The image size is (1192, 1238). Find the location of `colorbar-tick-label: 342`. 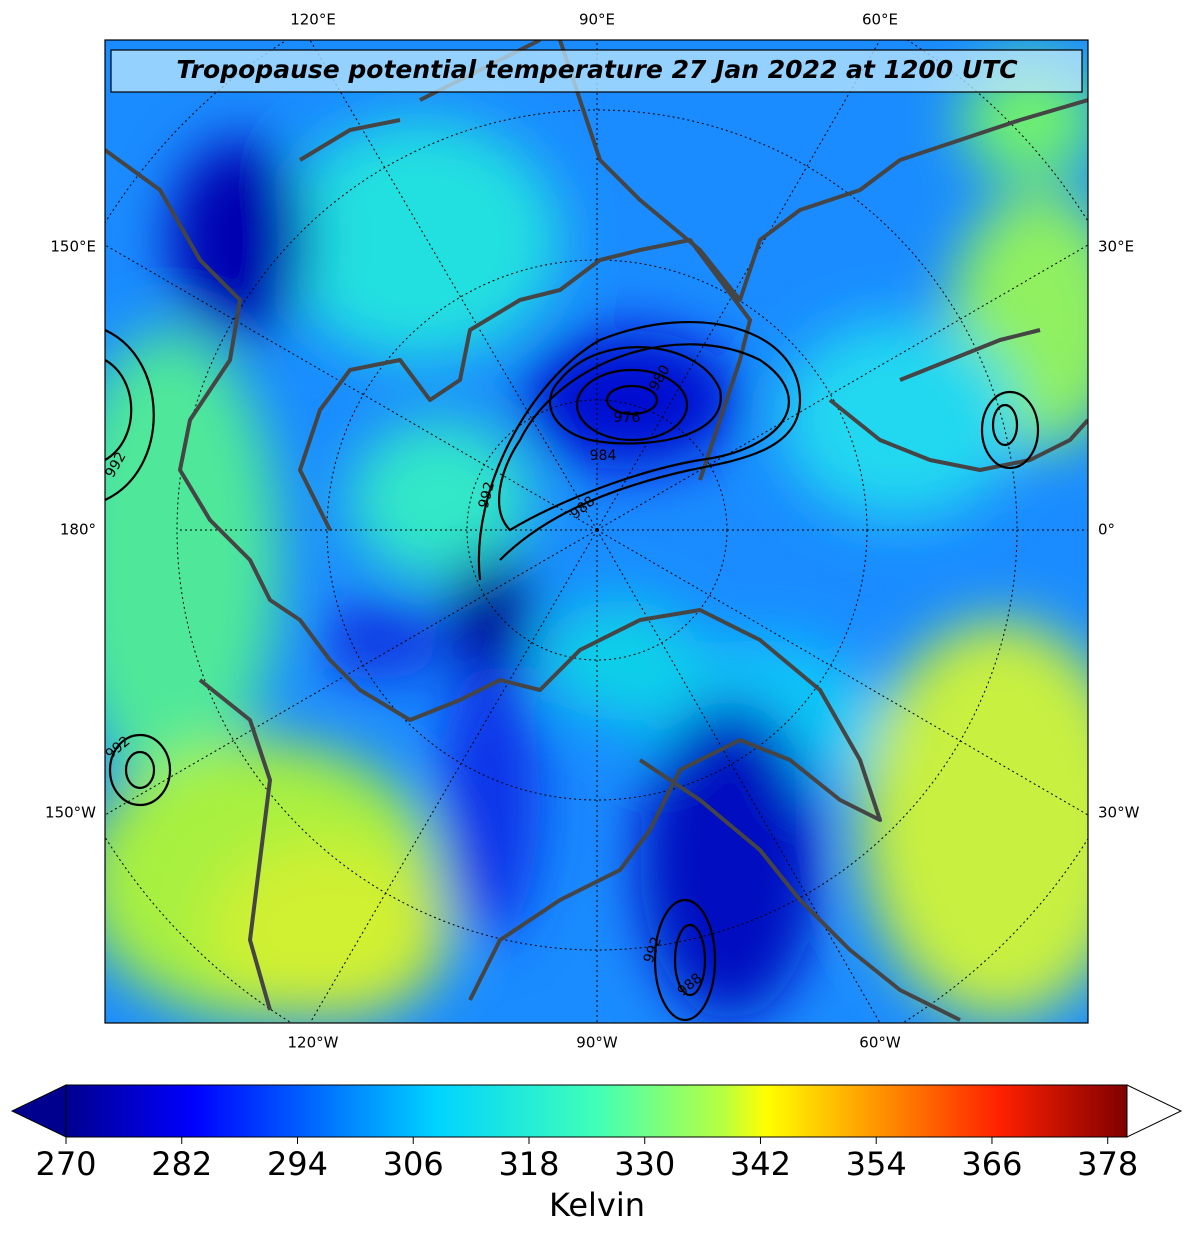

colorbar-tick-label: 342 is located at coordinates (760, 1164).